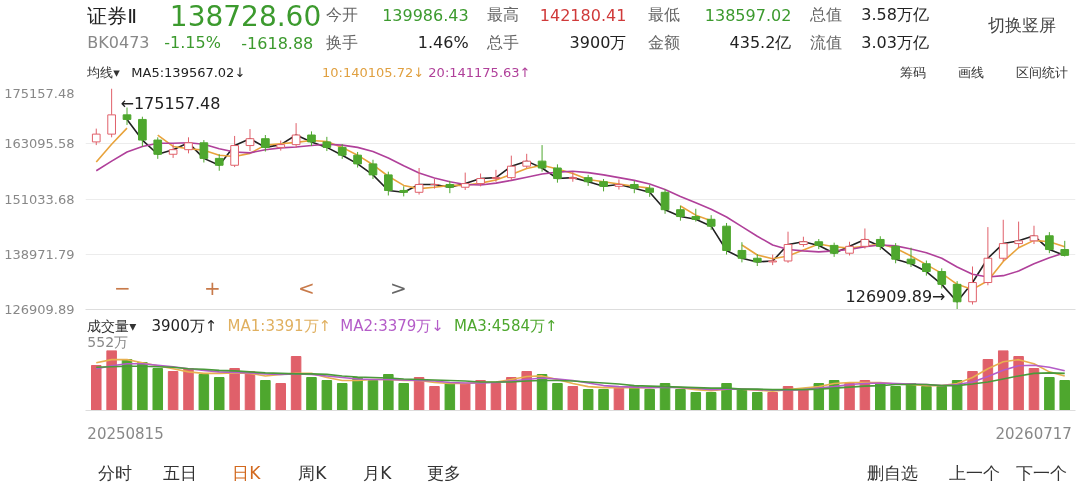 This screenshot has height=504, width=1080. What do you see at coordinates (39, 144) in the screenshot?
I see `y-tick-label: 163095.58` at bounding box center [39, 144].